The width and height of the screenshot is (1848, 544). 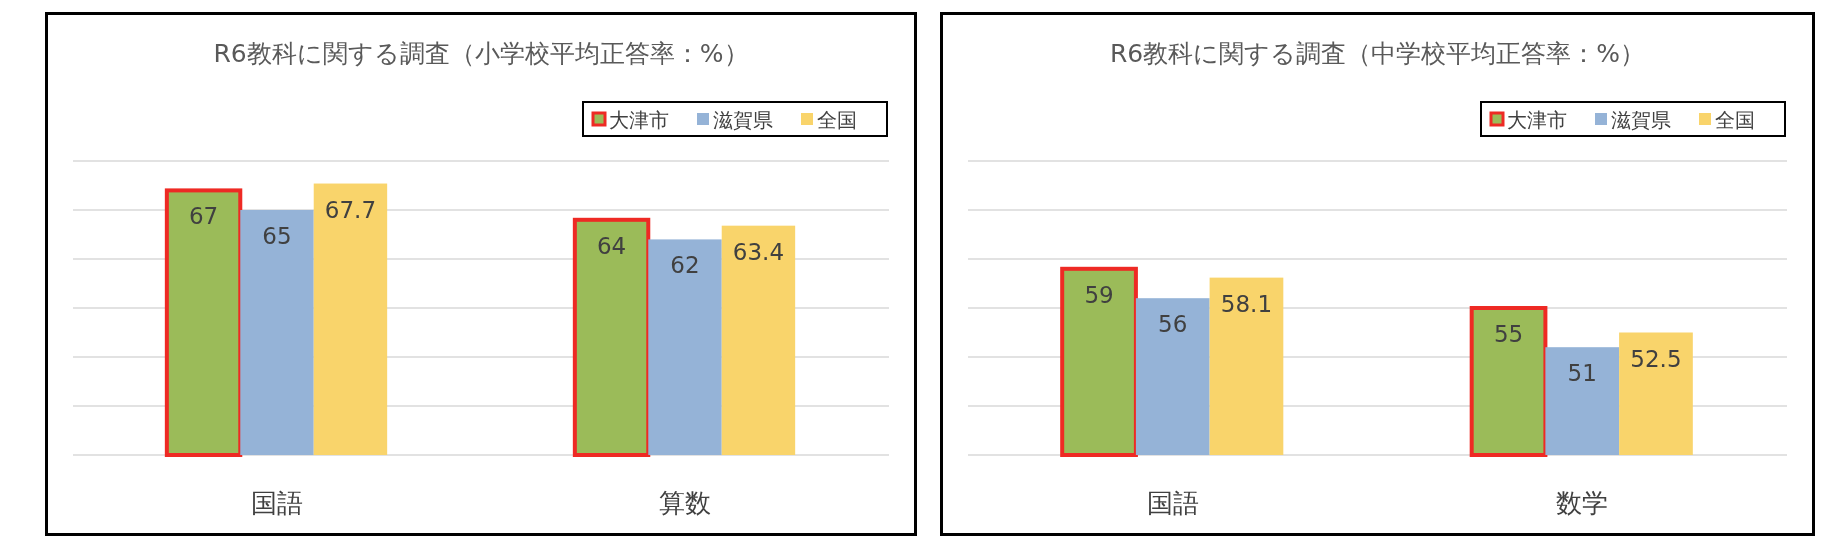 What do you see at coordinates (758, 251) in the screenshot?
I see `data-label: 63.4` at bounding box center [758, 251].